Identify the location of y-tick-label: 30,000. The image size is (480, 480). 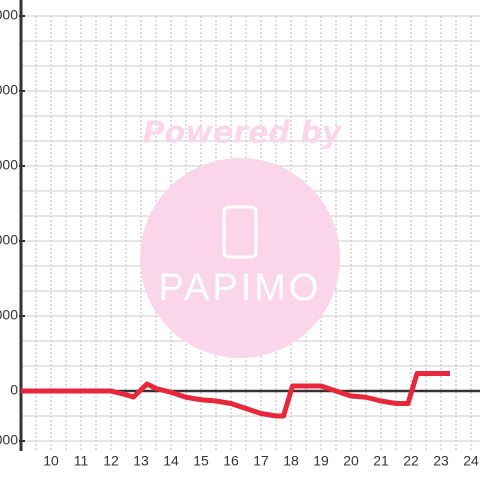
(9, 315).